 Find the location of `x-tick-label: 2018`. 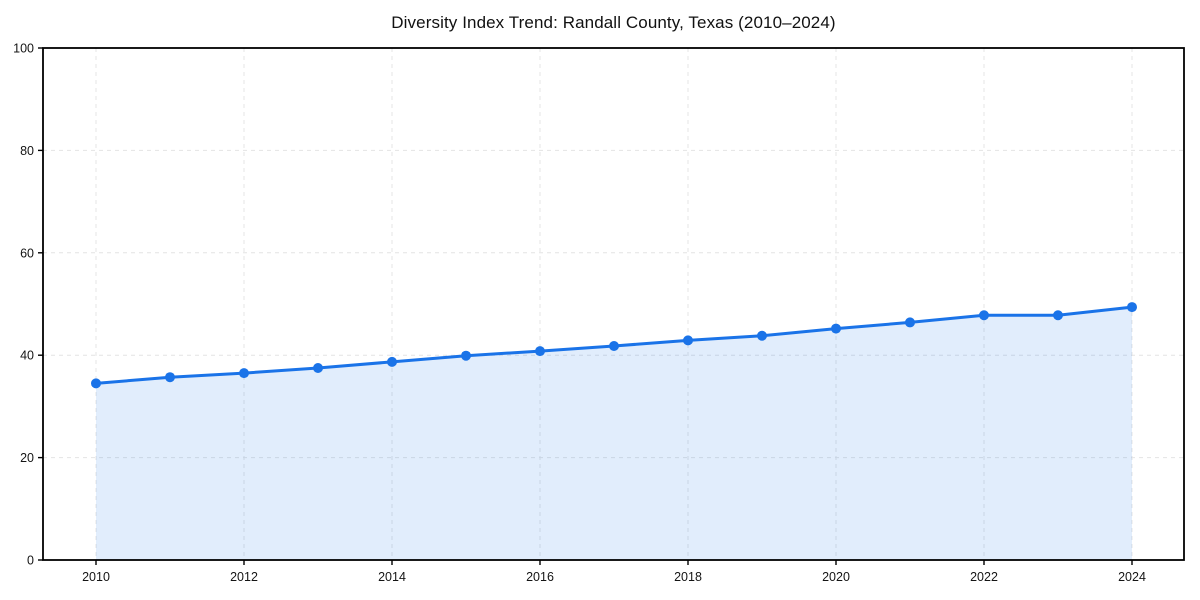

x-tick-label: 2018 is located at coordinates (688, 577).